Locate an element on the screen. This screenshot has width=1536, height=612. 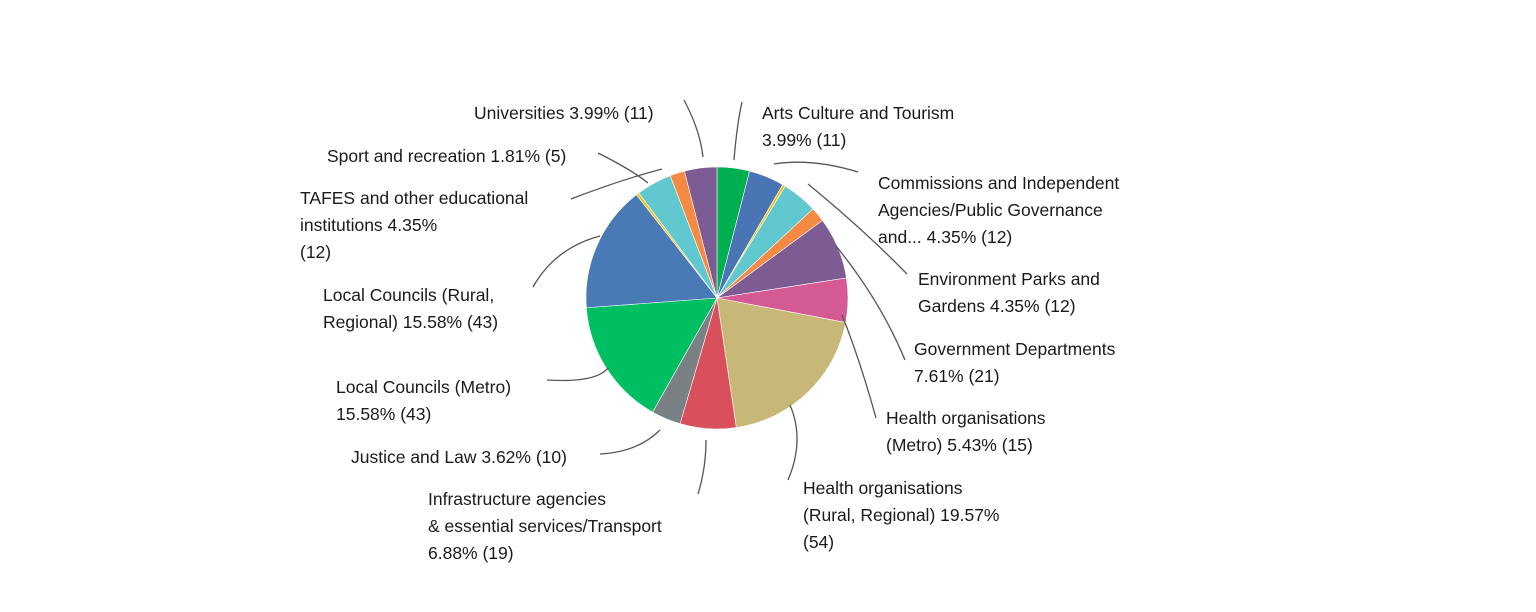
slice-label-3: Government Departments 7.61% (21) is located at coordinates (1015, 362).